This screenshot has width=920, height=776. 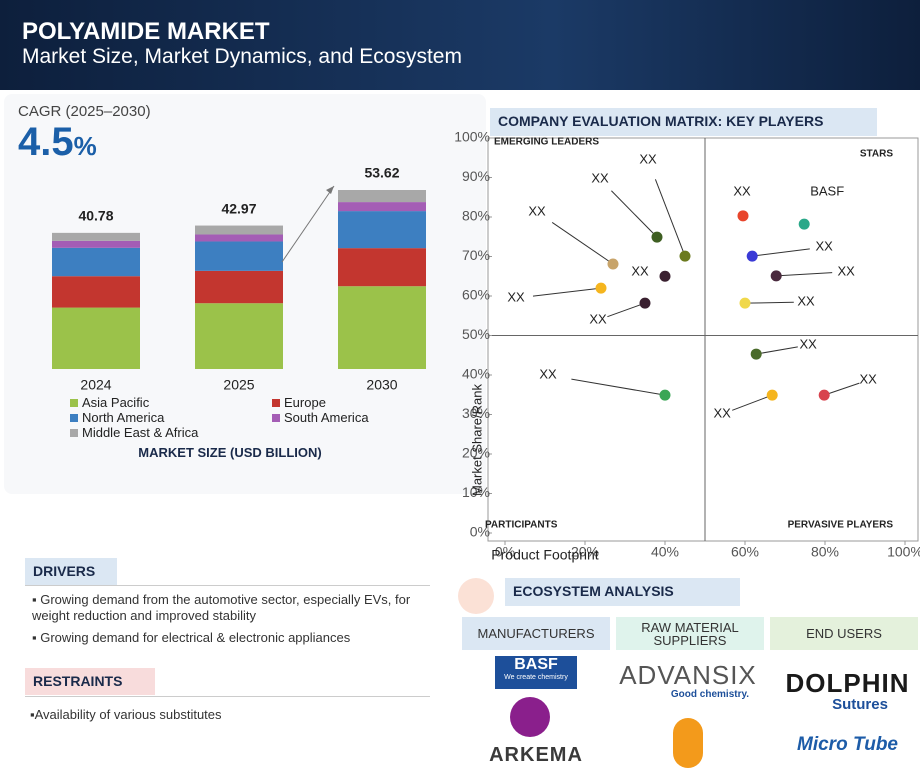 I want to click on y-tick-label: 50%, so click(x=476, y=334).